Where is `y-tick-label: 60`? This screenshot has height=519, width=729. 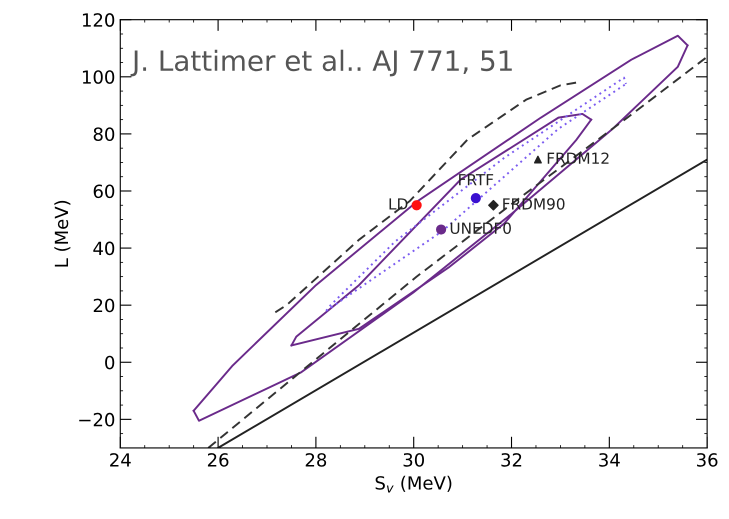 y-tick-label: 60 is located at coordinates (104, 191).